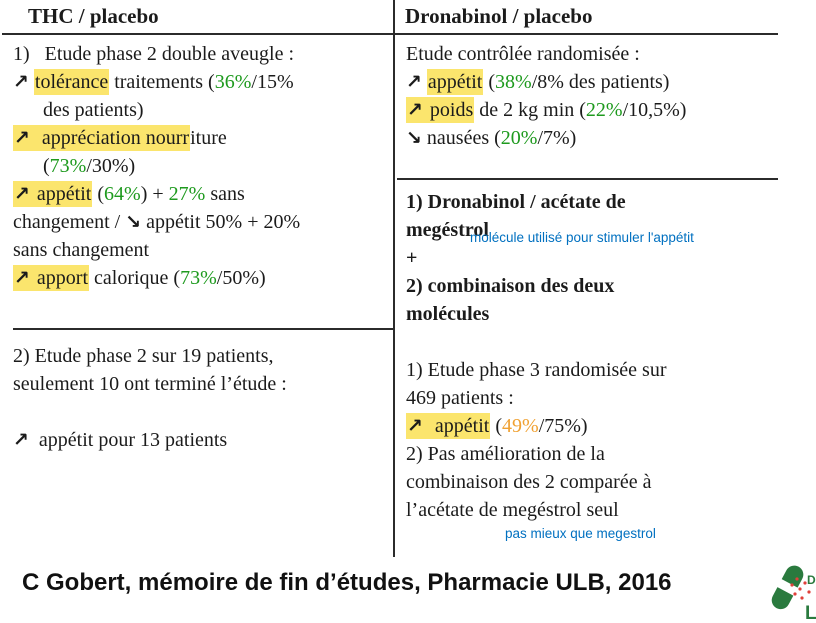  Describe the element at coordinates (520, 426) in the screenshot. I see `text-segment: 49%` at that location.